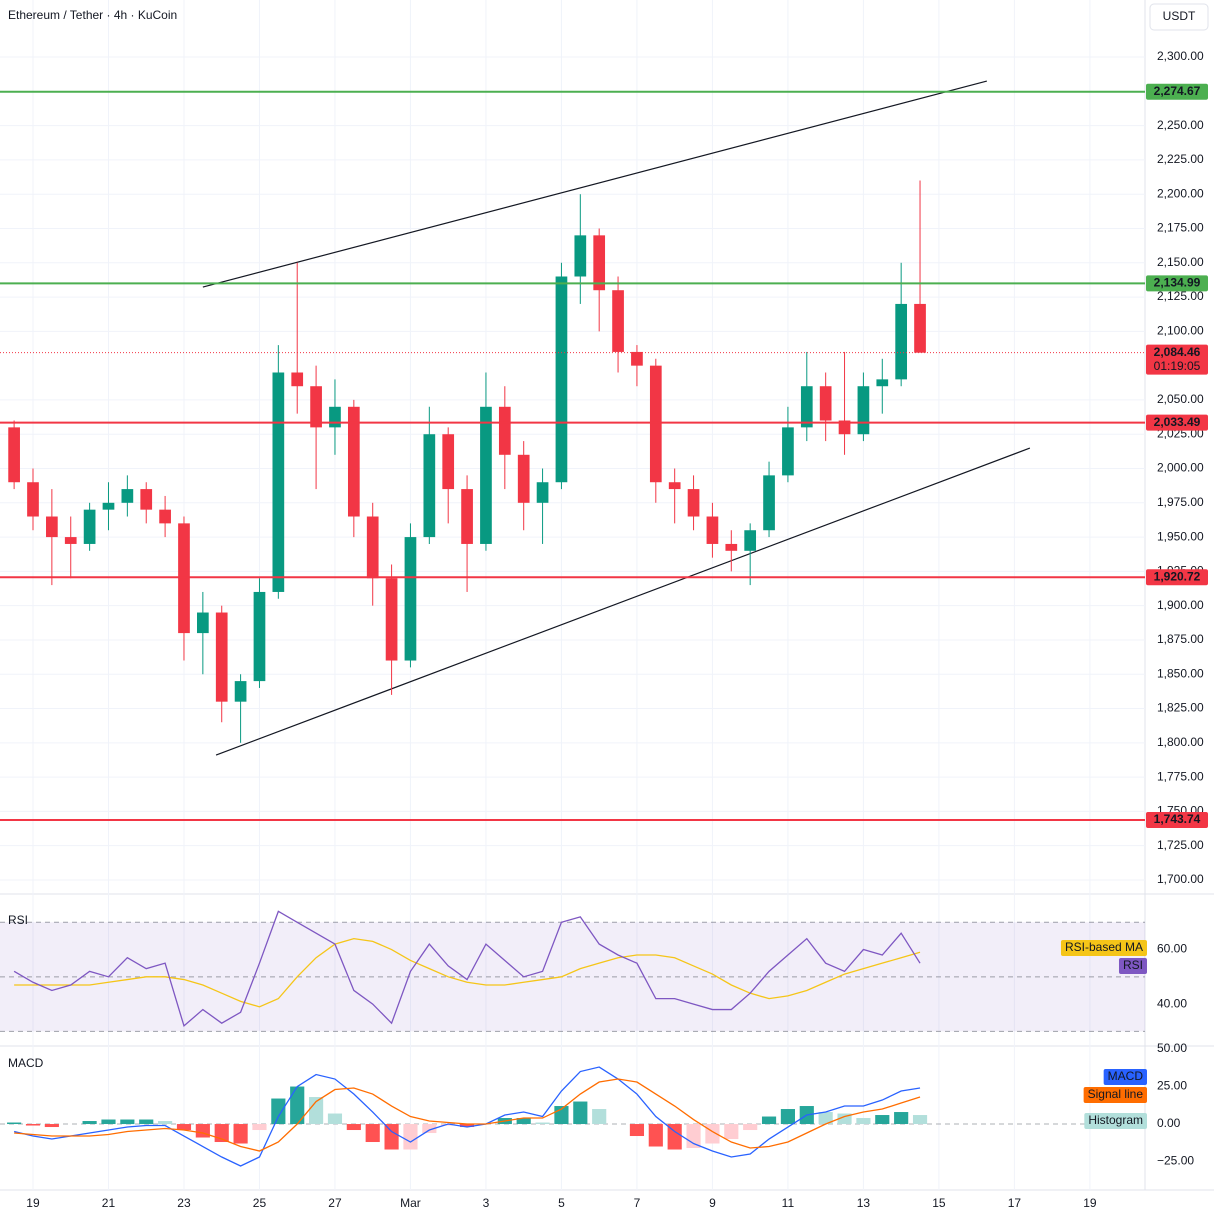 This screenshot has width=1214, height=1219. I want to click on level-label: 1,920.72, so click(1177, 576).